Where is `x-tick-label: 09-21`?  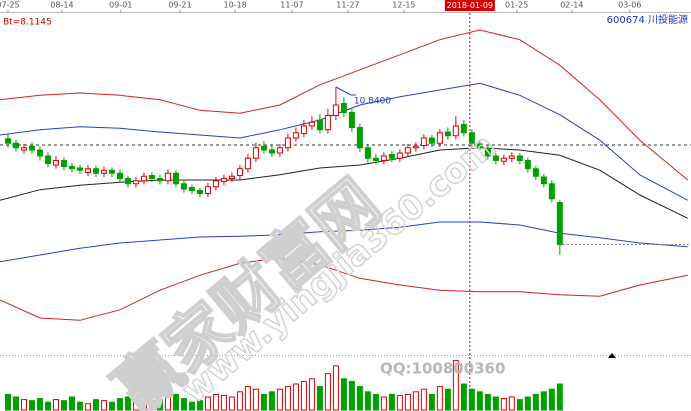
x-tick-label: 09-21 is located at coordinates (179, 5).